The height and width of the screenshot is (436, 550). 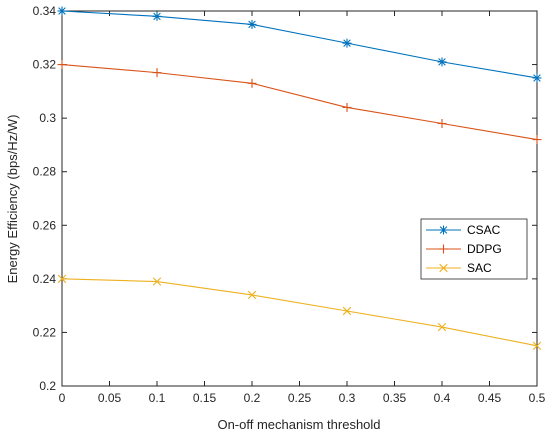 What do you see at coordinates (45, 172) in the screenshot?
I see `y-tick-label: 0.28` at bounding box center [45, 172].